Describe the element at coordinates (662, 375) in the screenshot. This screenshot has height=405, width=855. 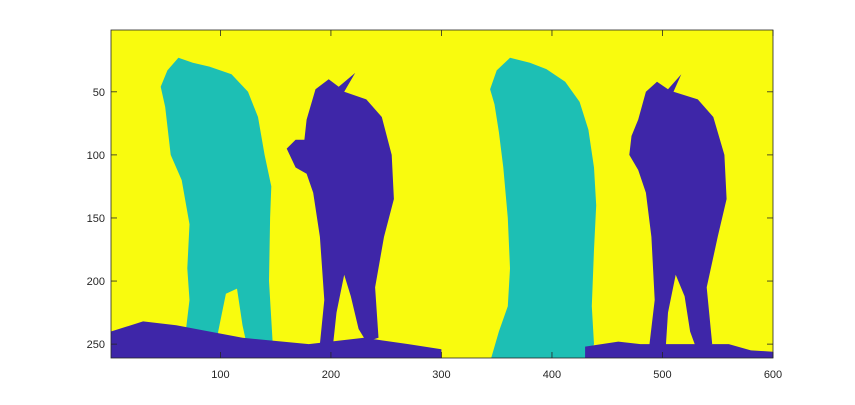
I see `x-tick-label: 500` at that location.